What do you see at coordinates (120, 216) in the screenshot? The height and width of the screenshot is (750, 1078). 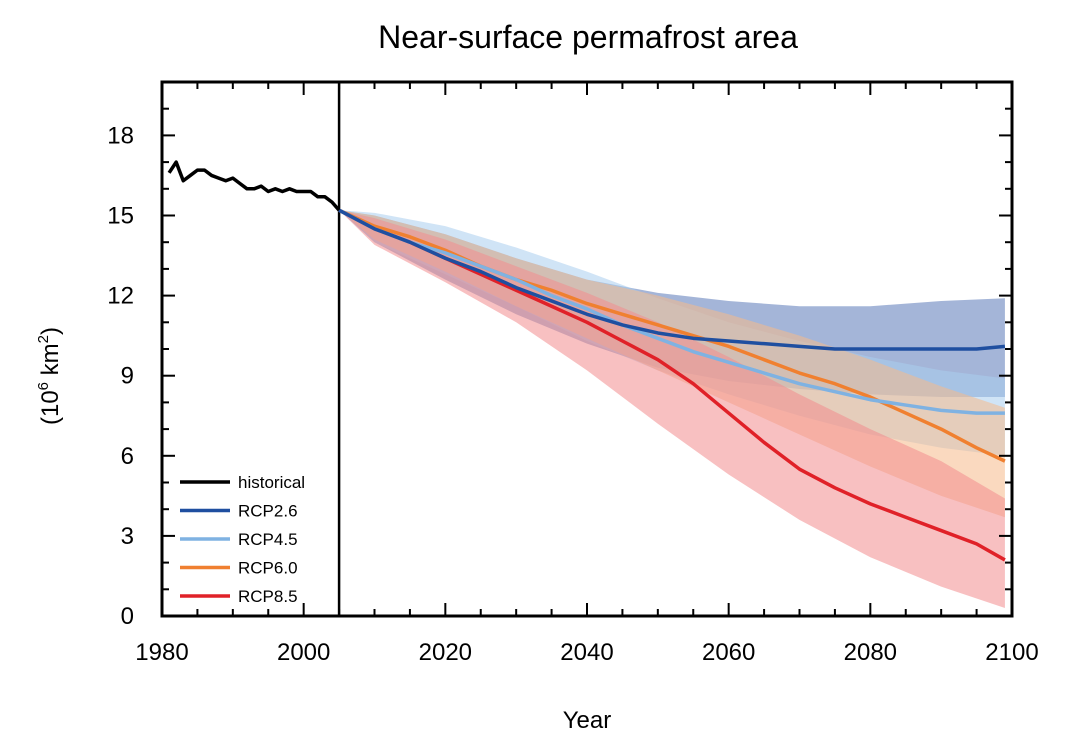 I see `y-tick-label: 15` at bounding box center [120, 216].